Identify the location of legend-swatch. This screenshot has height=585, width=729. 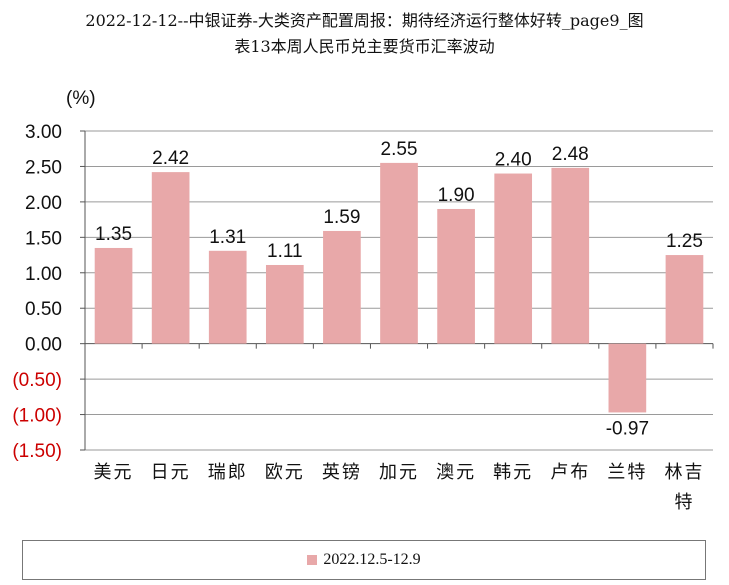
(312, 560).